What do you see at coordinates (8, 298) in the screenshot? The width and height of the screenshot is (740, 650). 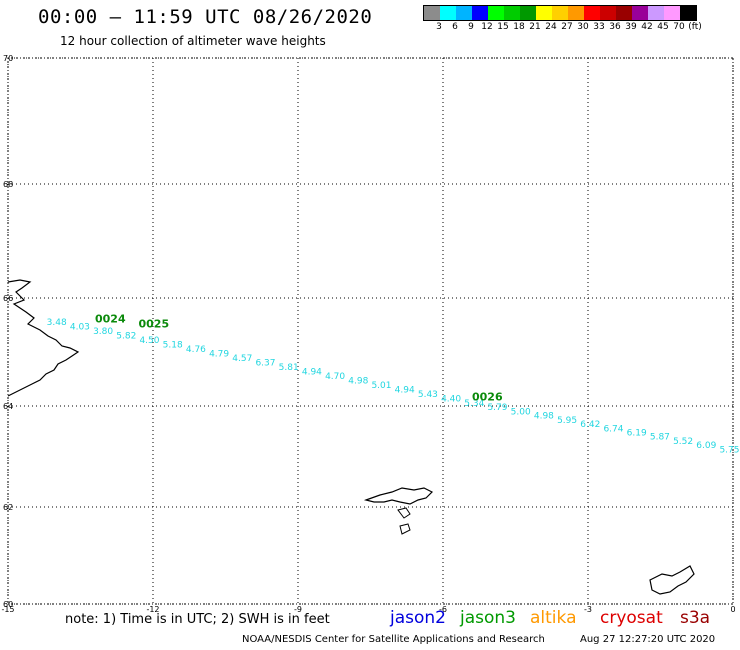 I see `lat-tick-label: 66` at bounding box center [8, 298].